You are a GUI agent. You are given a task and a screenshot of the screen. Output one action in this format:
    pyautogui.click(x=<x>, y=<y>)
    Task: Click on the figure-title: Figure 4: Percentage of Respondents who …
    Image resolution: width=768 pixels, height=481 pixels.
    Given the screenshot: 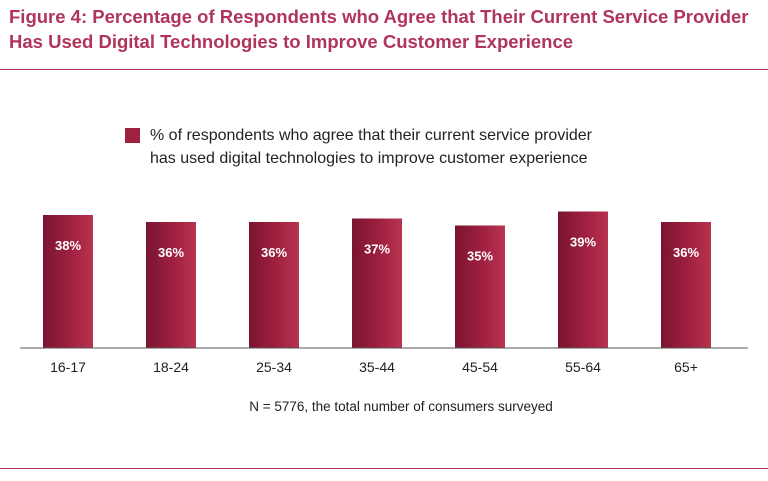 What is the action you would take?
    pyautogui.click(x=384, y=29)
    